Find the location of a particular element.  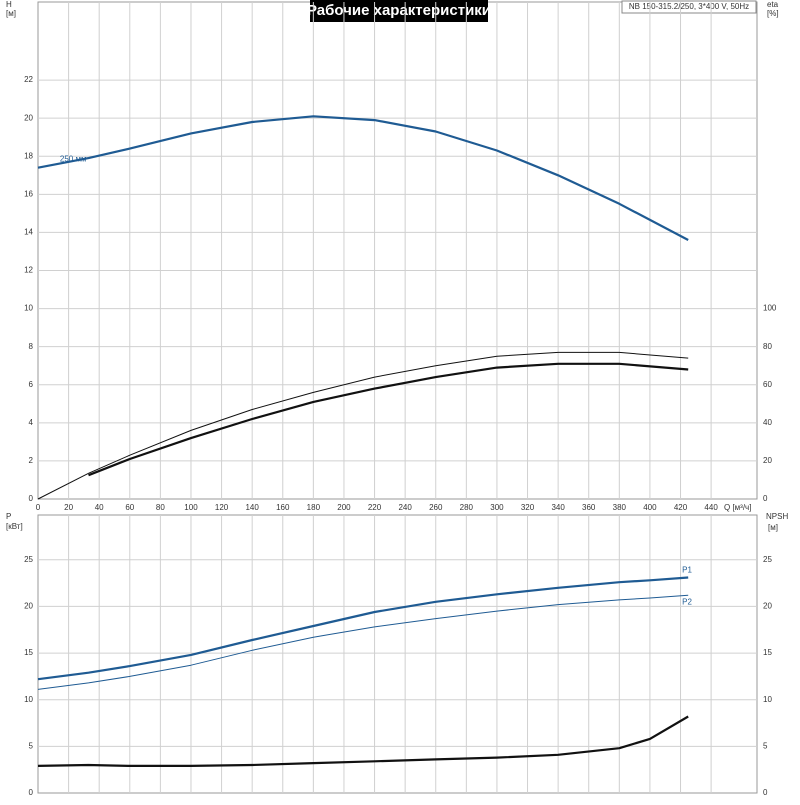

y-tick-label: 8 is located at coordinates (31, 346).